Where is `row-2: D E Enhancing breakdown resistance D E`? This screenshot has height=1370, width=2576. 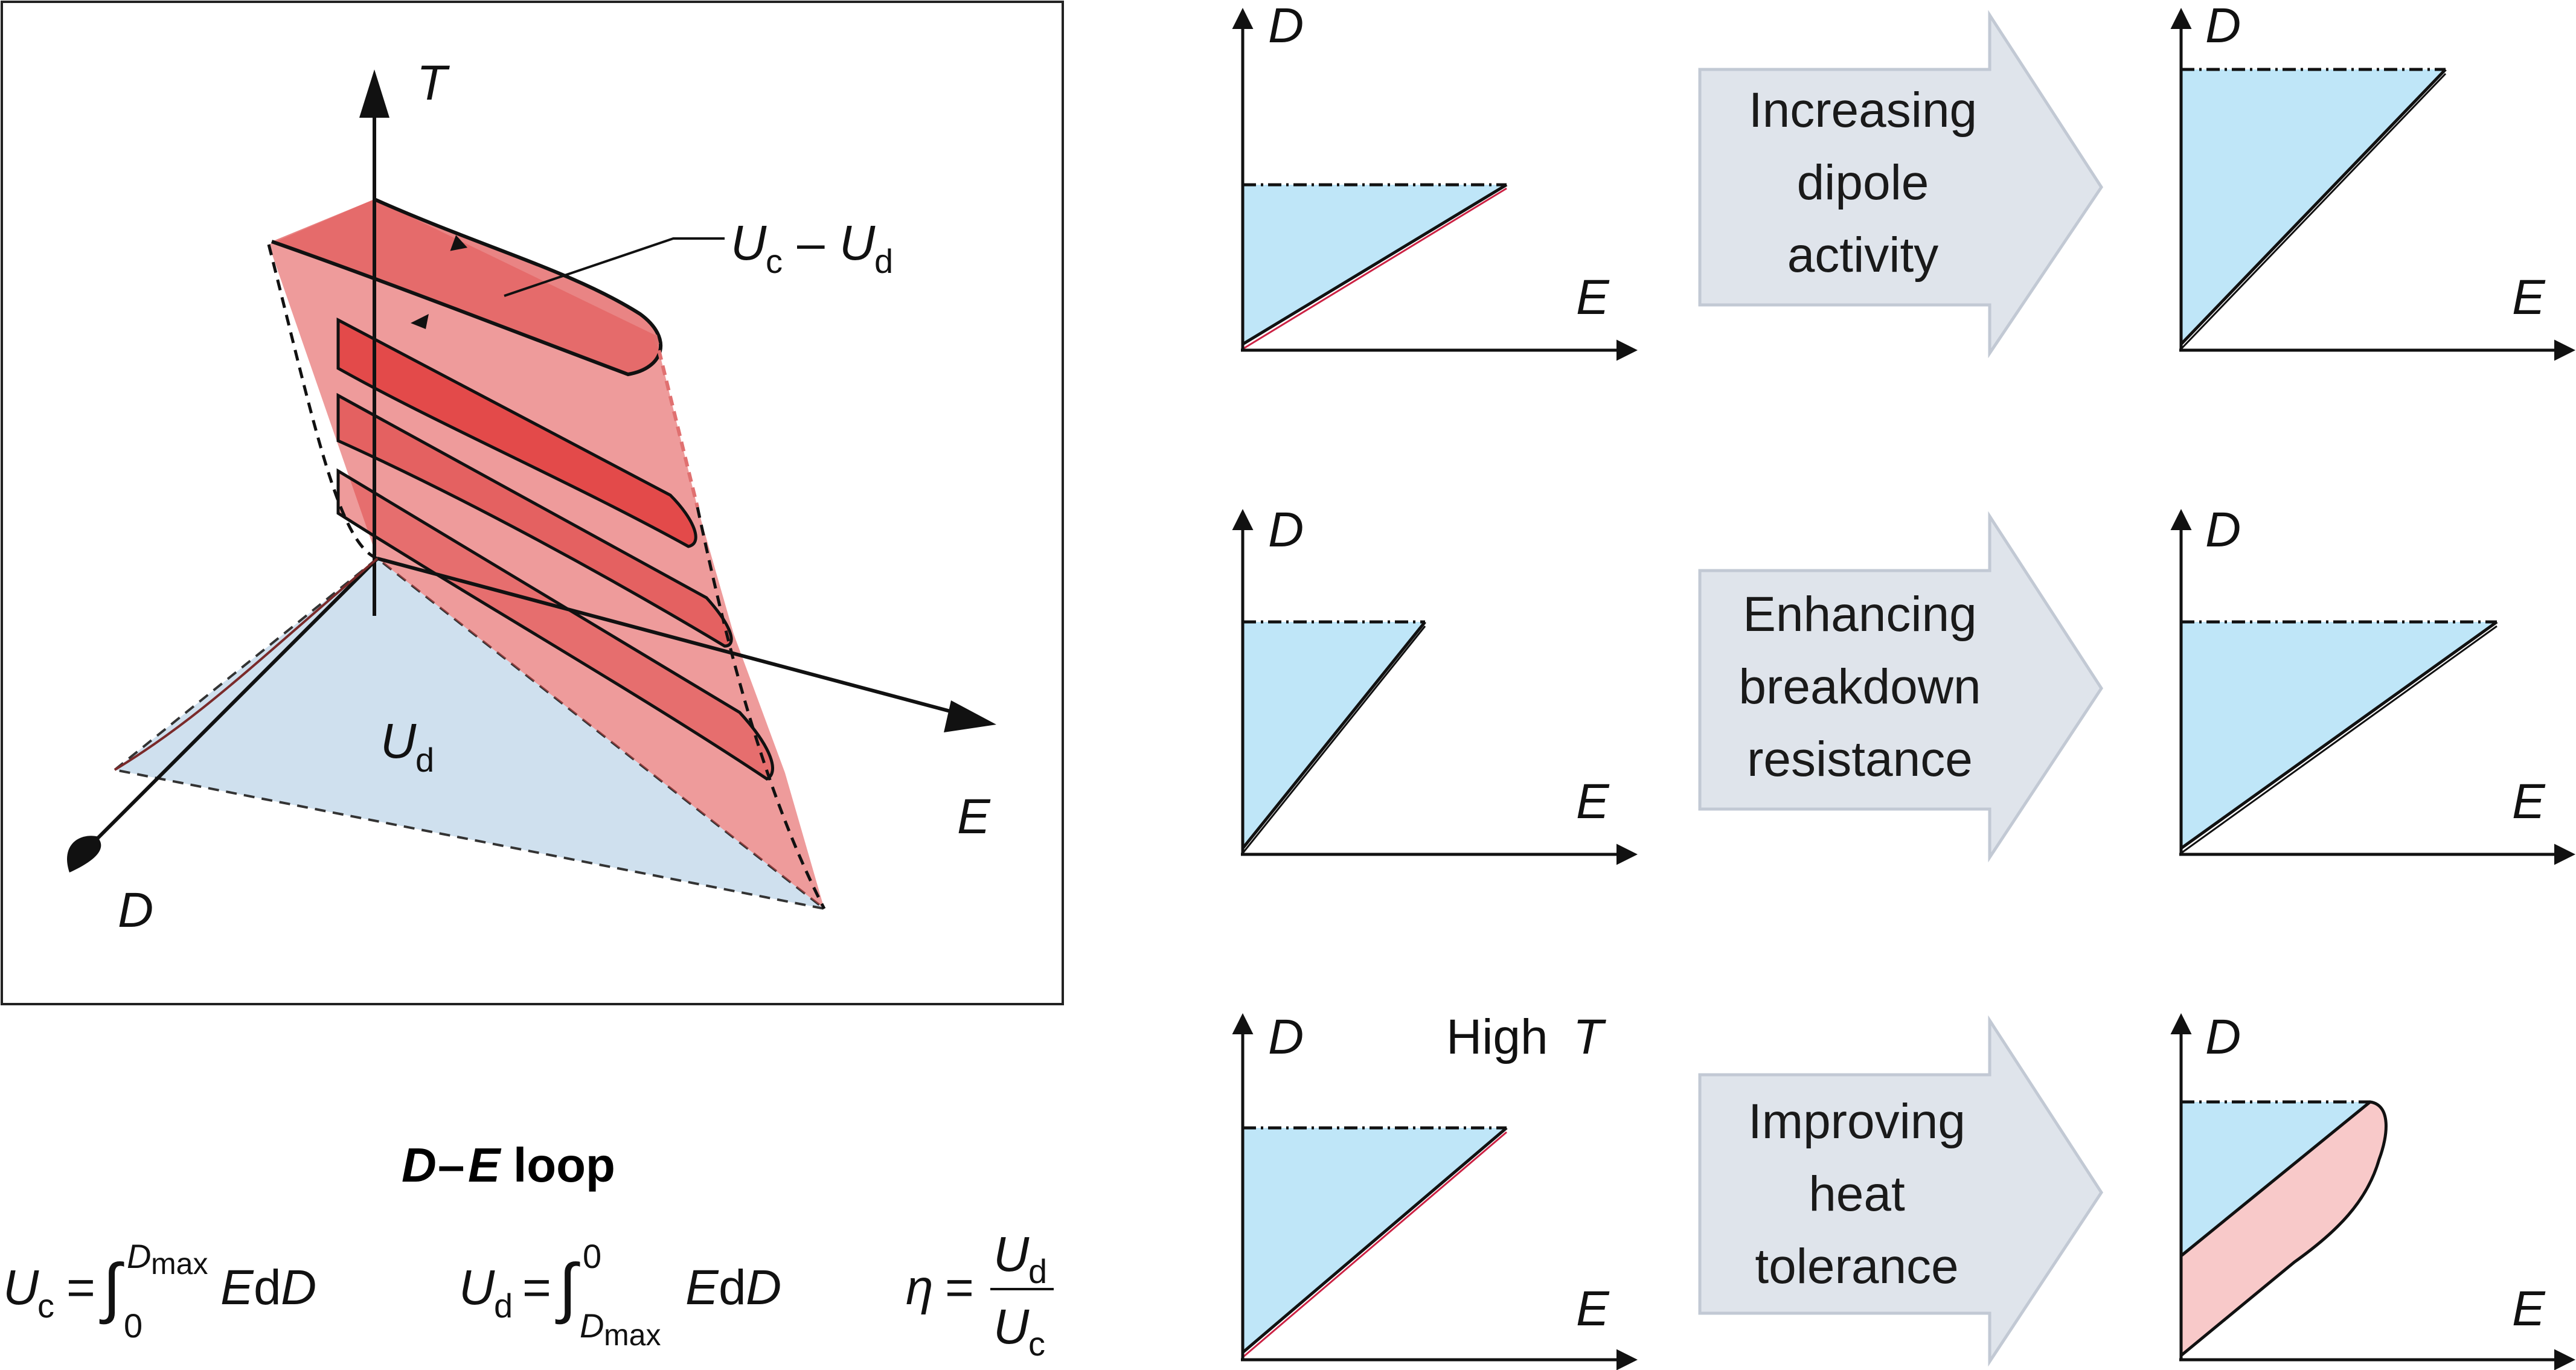 row-2: D E Enhancing breakdown resistance D E is located at coordinates (1903, 683).